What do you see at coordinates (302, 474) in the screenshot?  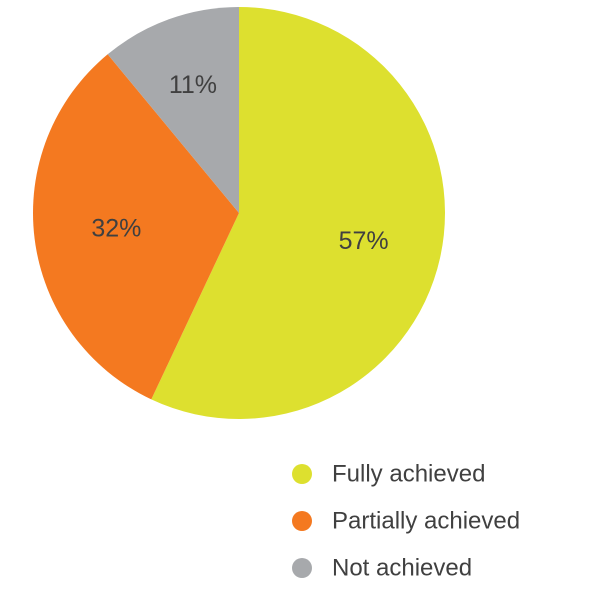 I see `legend-marker-fully-achieved` at bounding box center [302, 474].